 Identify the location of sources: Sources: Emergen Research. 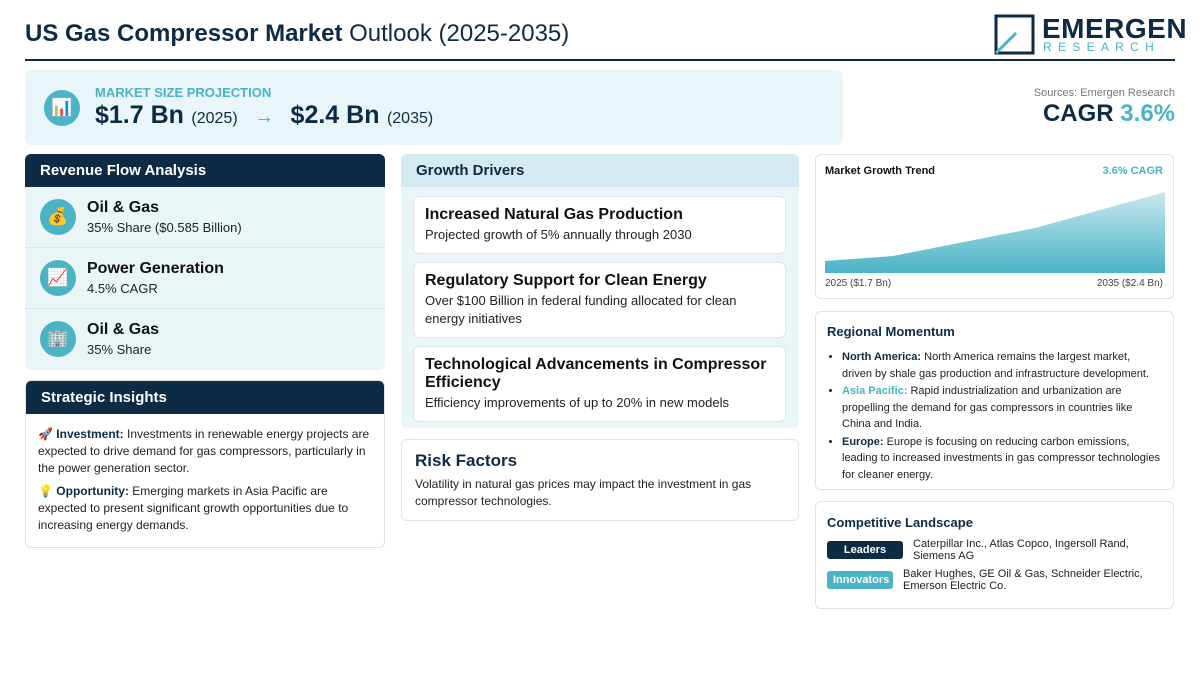
(1104, 93).